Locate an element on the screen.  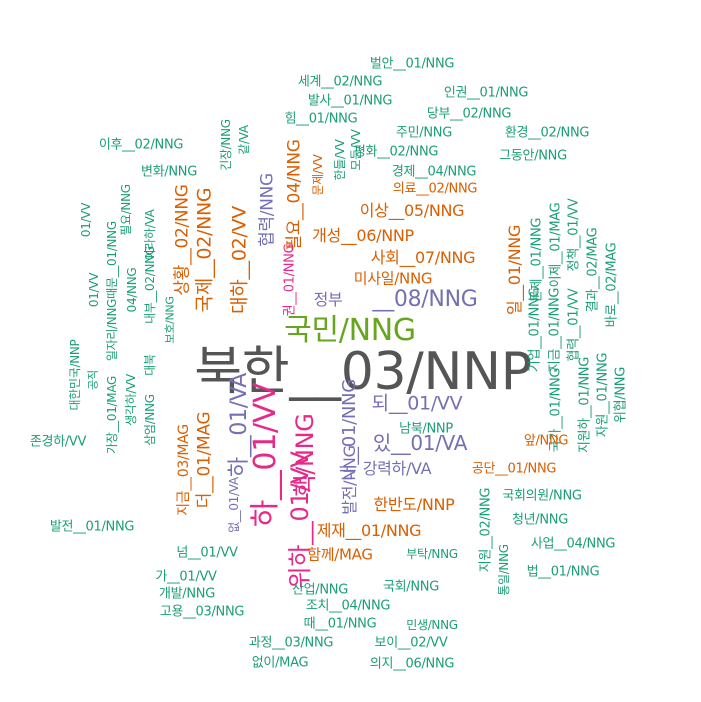
cloud-word: 협력/NNG is located at coordinates (267, 210).